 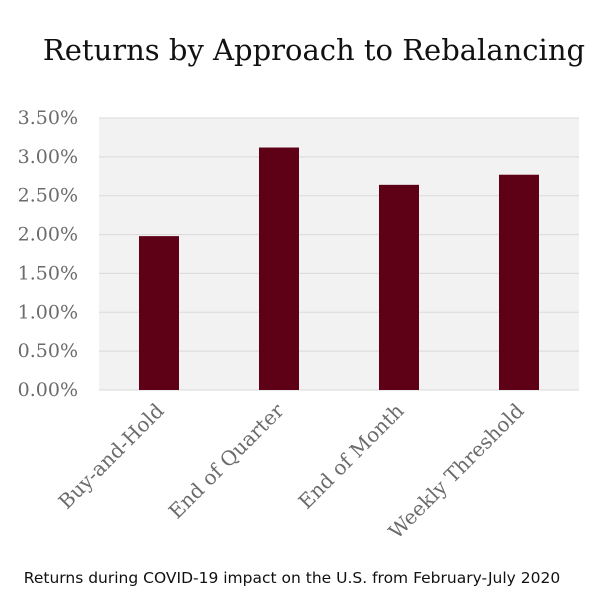 I want to click on x-tick-label: Buy-and-Hold, so click(x=110, y=455).